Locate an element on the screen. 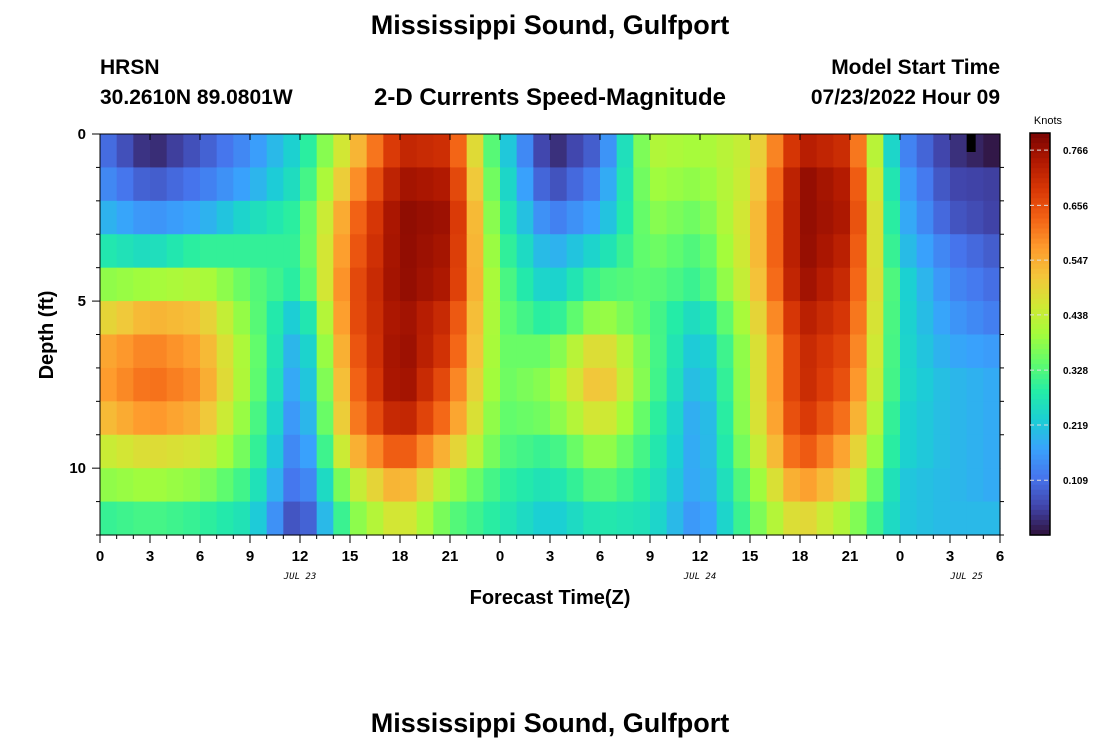 The image size is (1100, 750). colorbar-tick-label: 0.438 is located at coordinates (1075, 316).